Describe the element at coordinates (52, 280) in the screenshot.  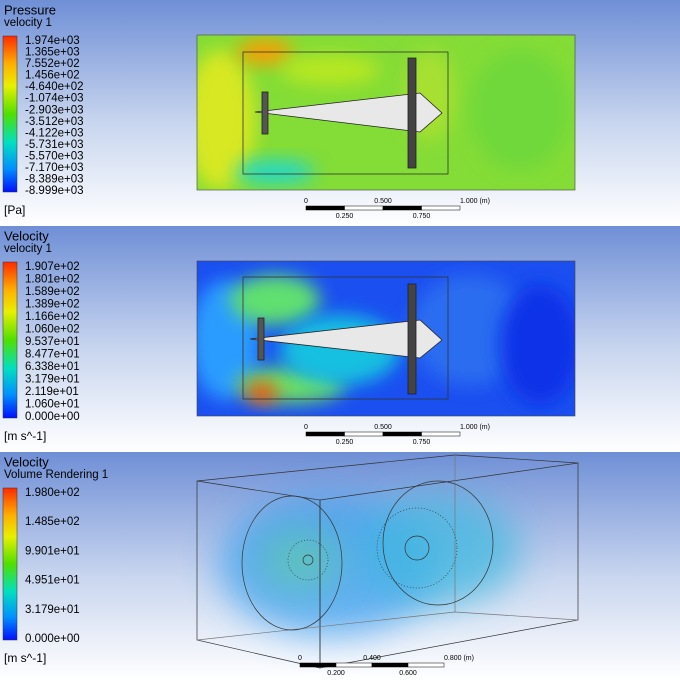
I see `legend-label: 1.801e+02` at that location.